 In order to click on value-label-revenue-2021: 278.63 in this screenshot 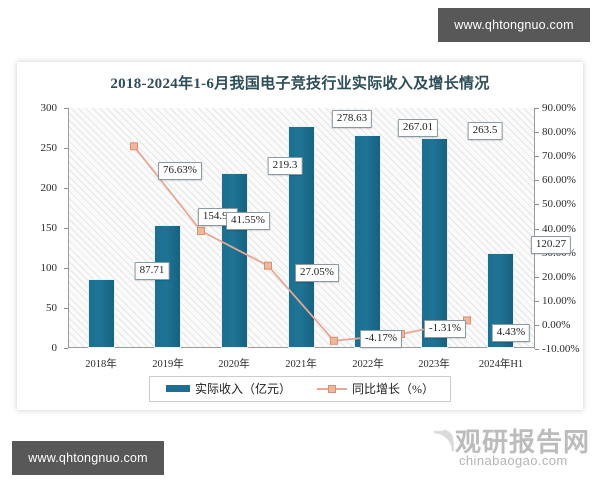, I will do `click(352, 119)`.